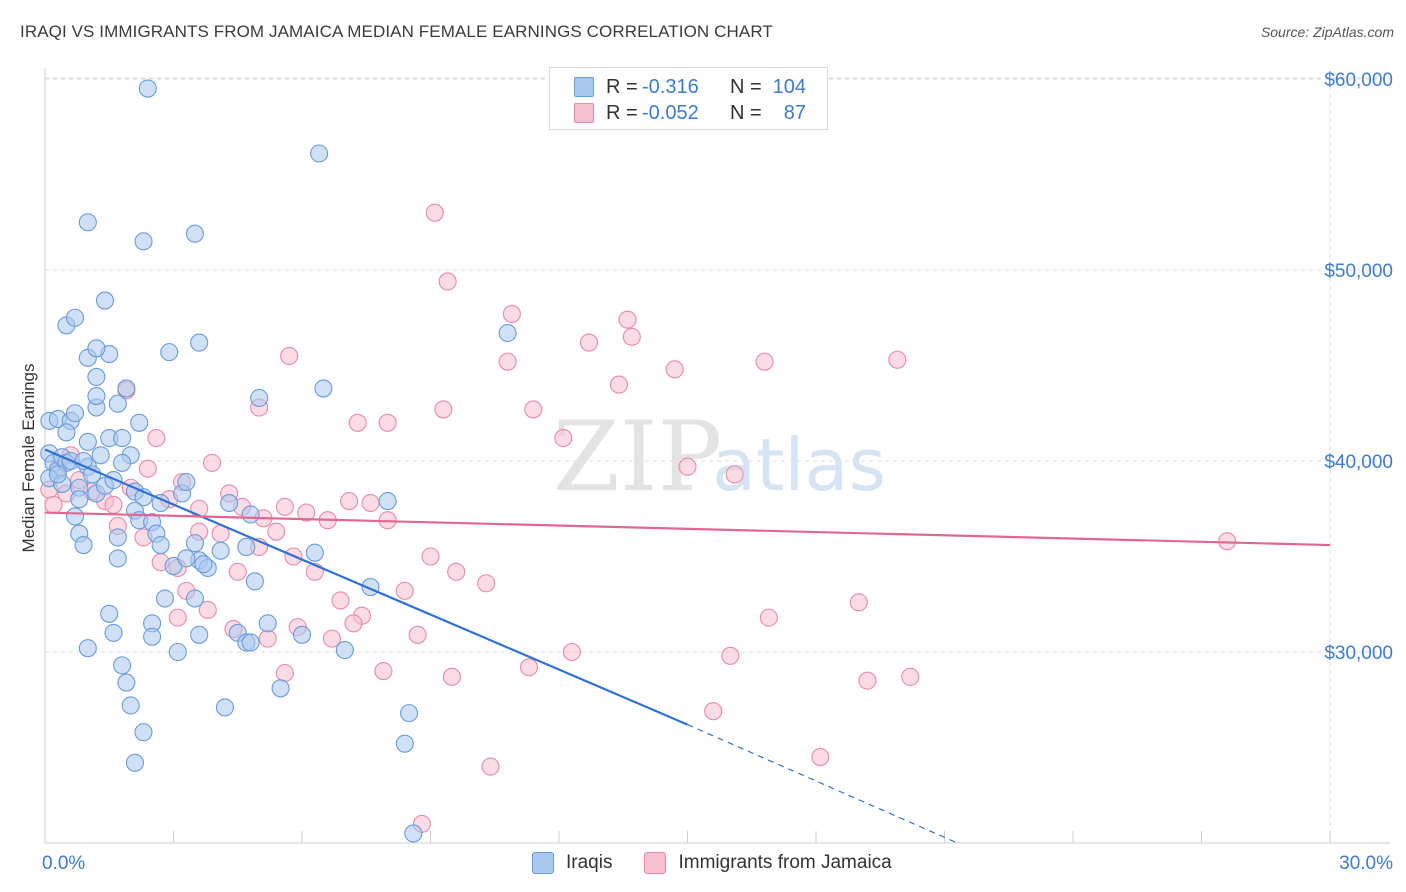  Describe the element at coordinates (589, 862) in the screenshot. I see `legend-label-iraqis: Iraqis` at that location.